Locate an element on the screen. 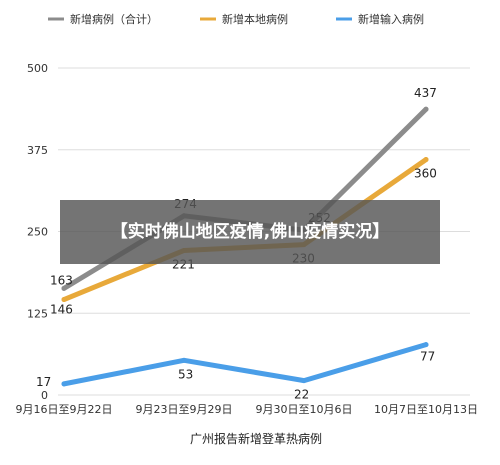  x-axis-title: 广州报告新增登革热病例 is located at coordinates (256, 438).